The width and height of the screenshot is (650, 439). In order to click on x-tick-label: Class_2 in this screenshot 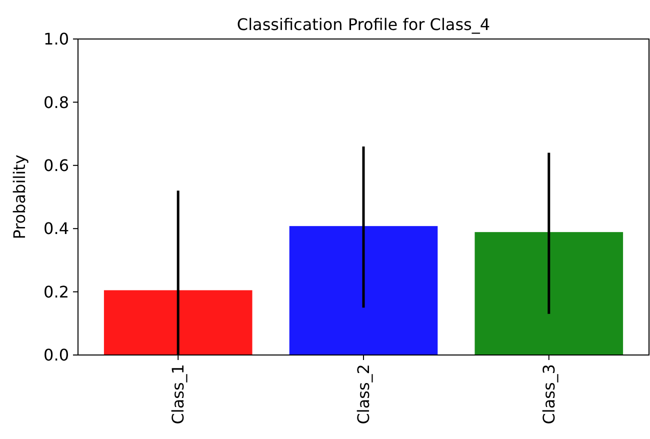, I will do `click(364, 394)`.